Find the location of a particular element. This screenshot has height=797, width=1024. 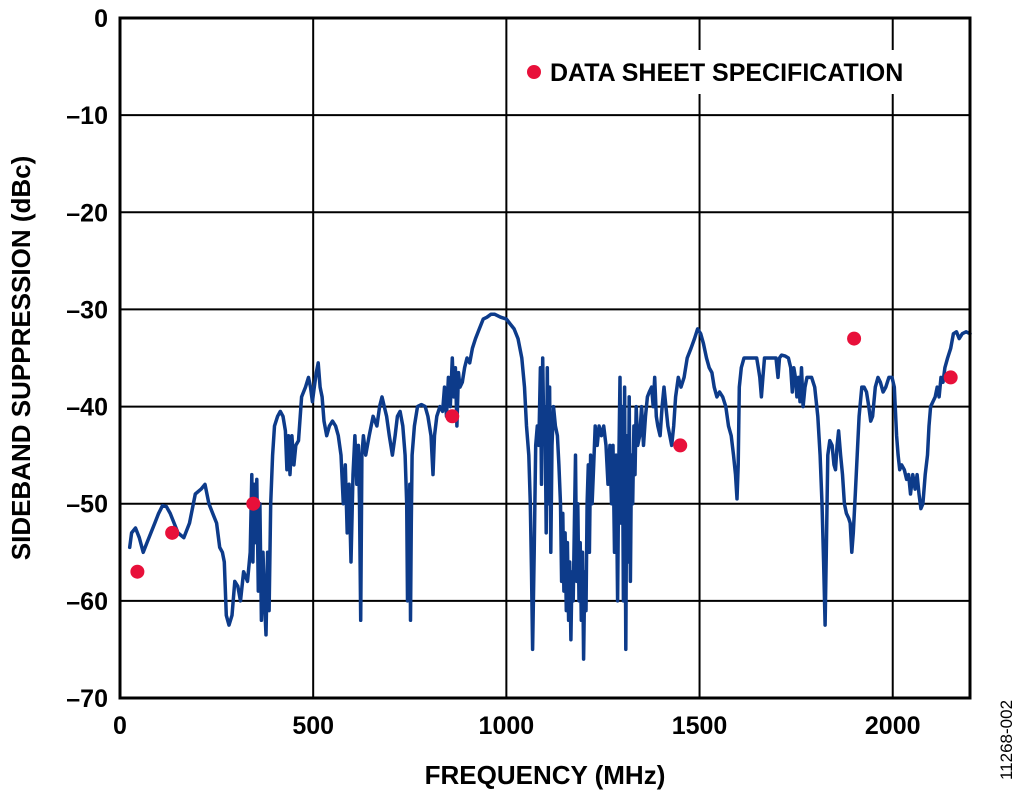

y-tick-label: –50 is located at coordinates (87, 505).